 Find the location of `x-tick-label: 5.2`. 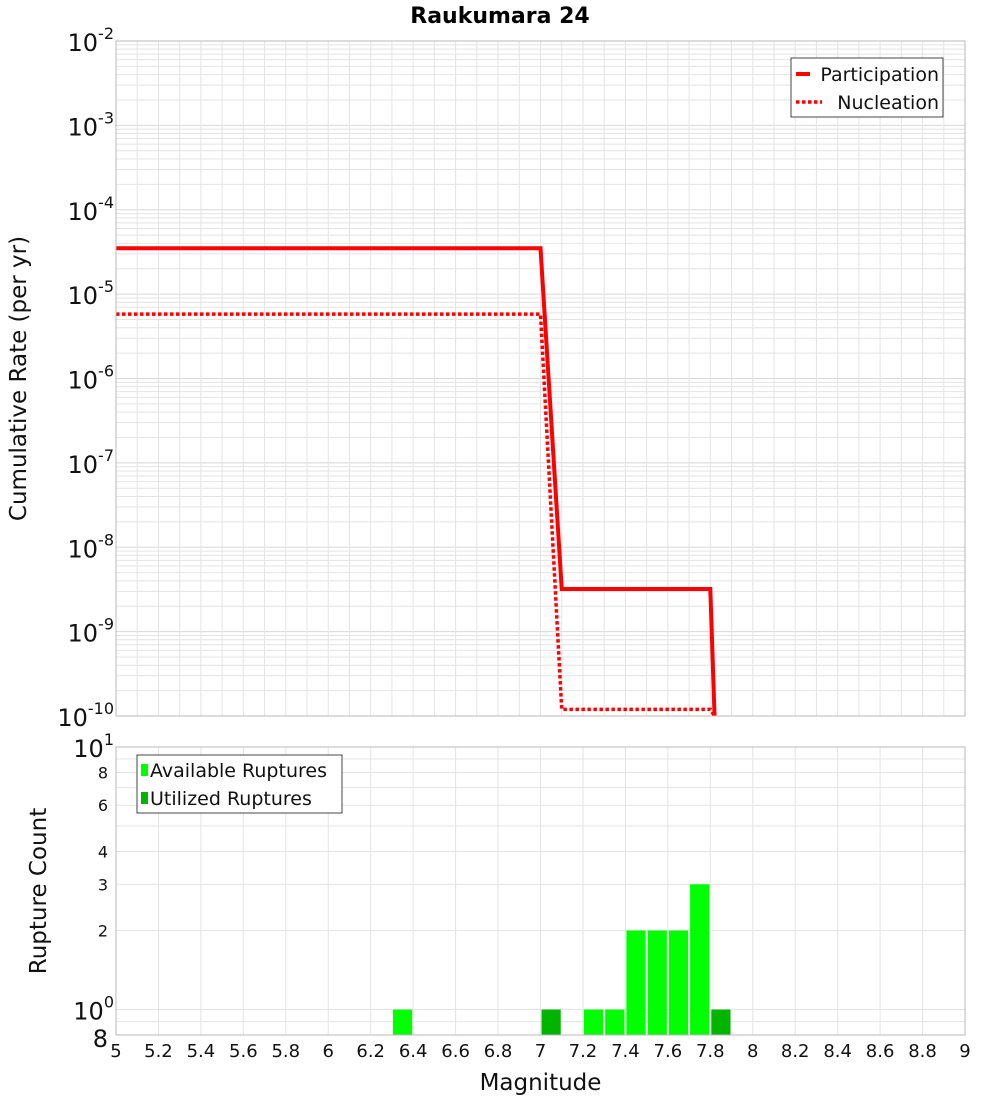

x-tick-label: 5.2 is located at coordinates (158, 1051).